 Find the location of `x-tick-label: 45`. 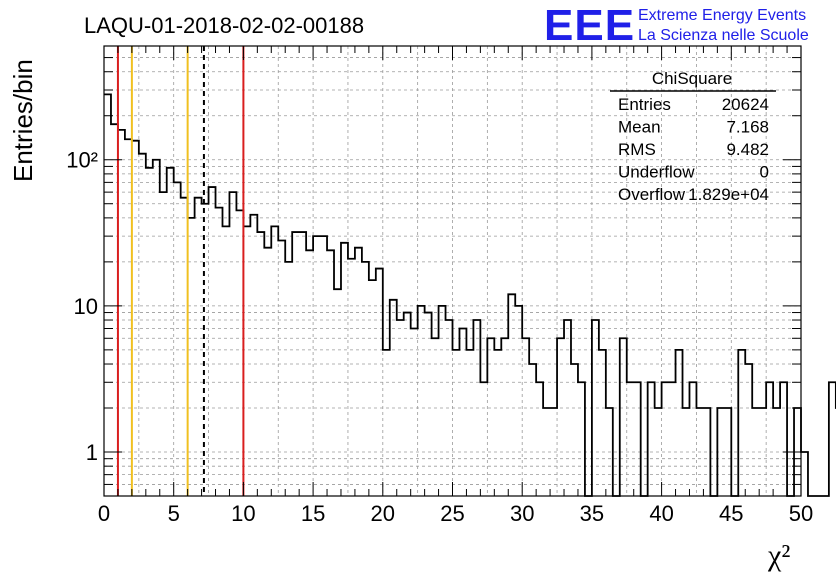

x-tick-label: 45 is located at coordinates (731, 513).